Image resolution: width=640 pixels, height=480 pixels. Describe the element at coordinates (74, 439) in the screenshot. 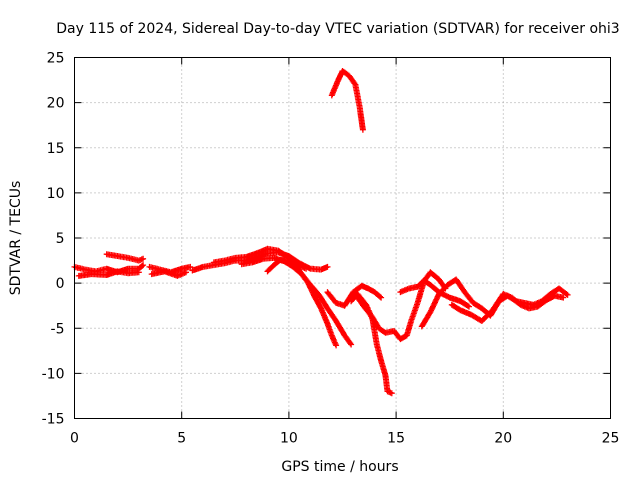

I see `x-tick-label: 0` at that location.